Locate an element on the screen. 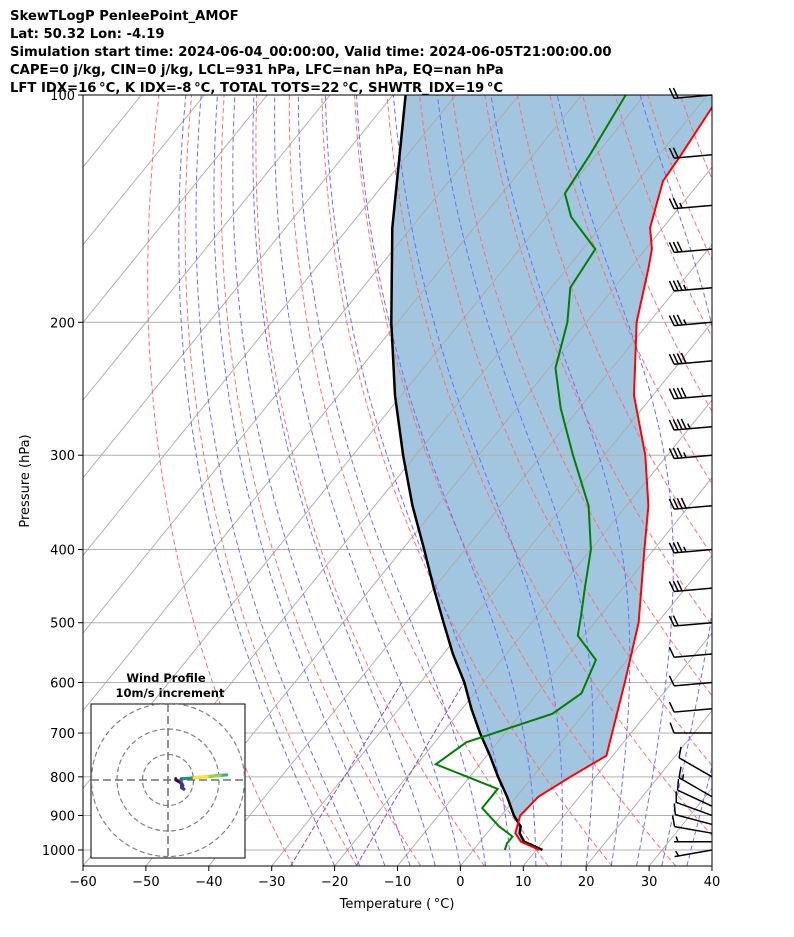  y-tick-label: 800 is located at coordinates (62, 778).